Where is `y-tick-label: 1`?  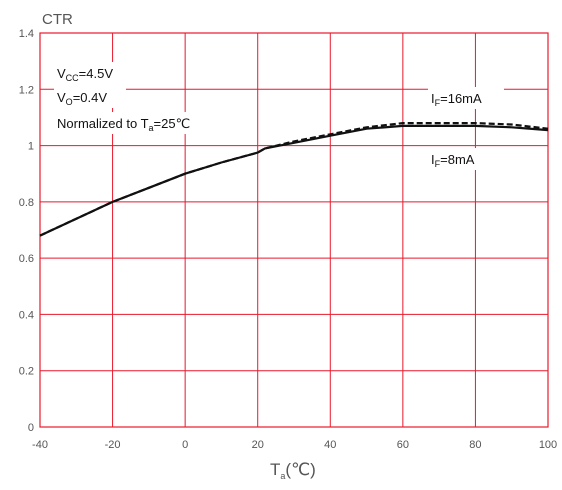
y-tick-label: 1 is located at coordinates (31, 147).